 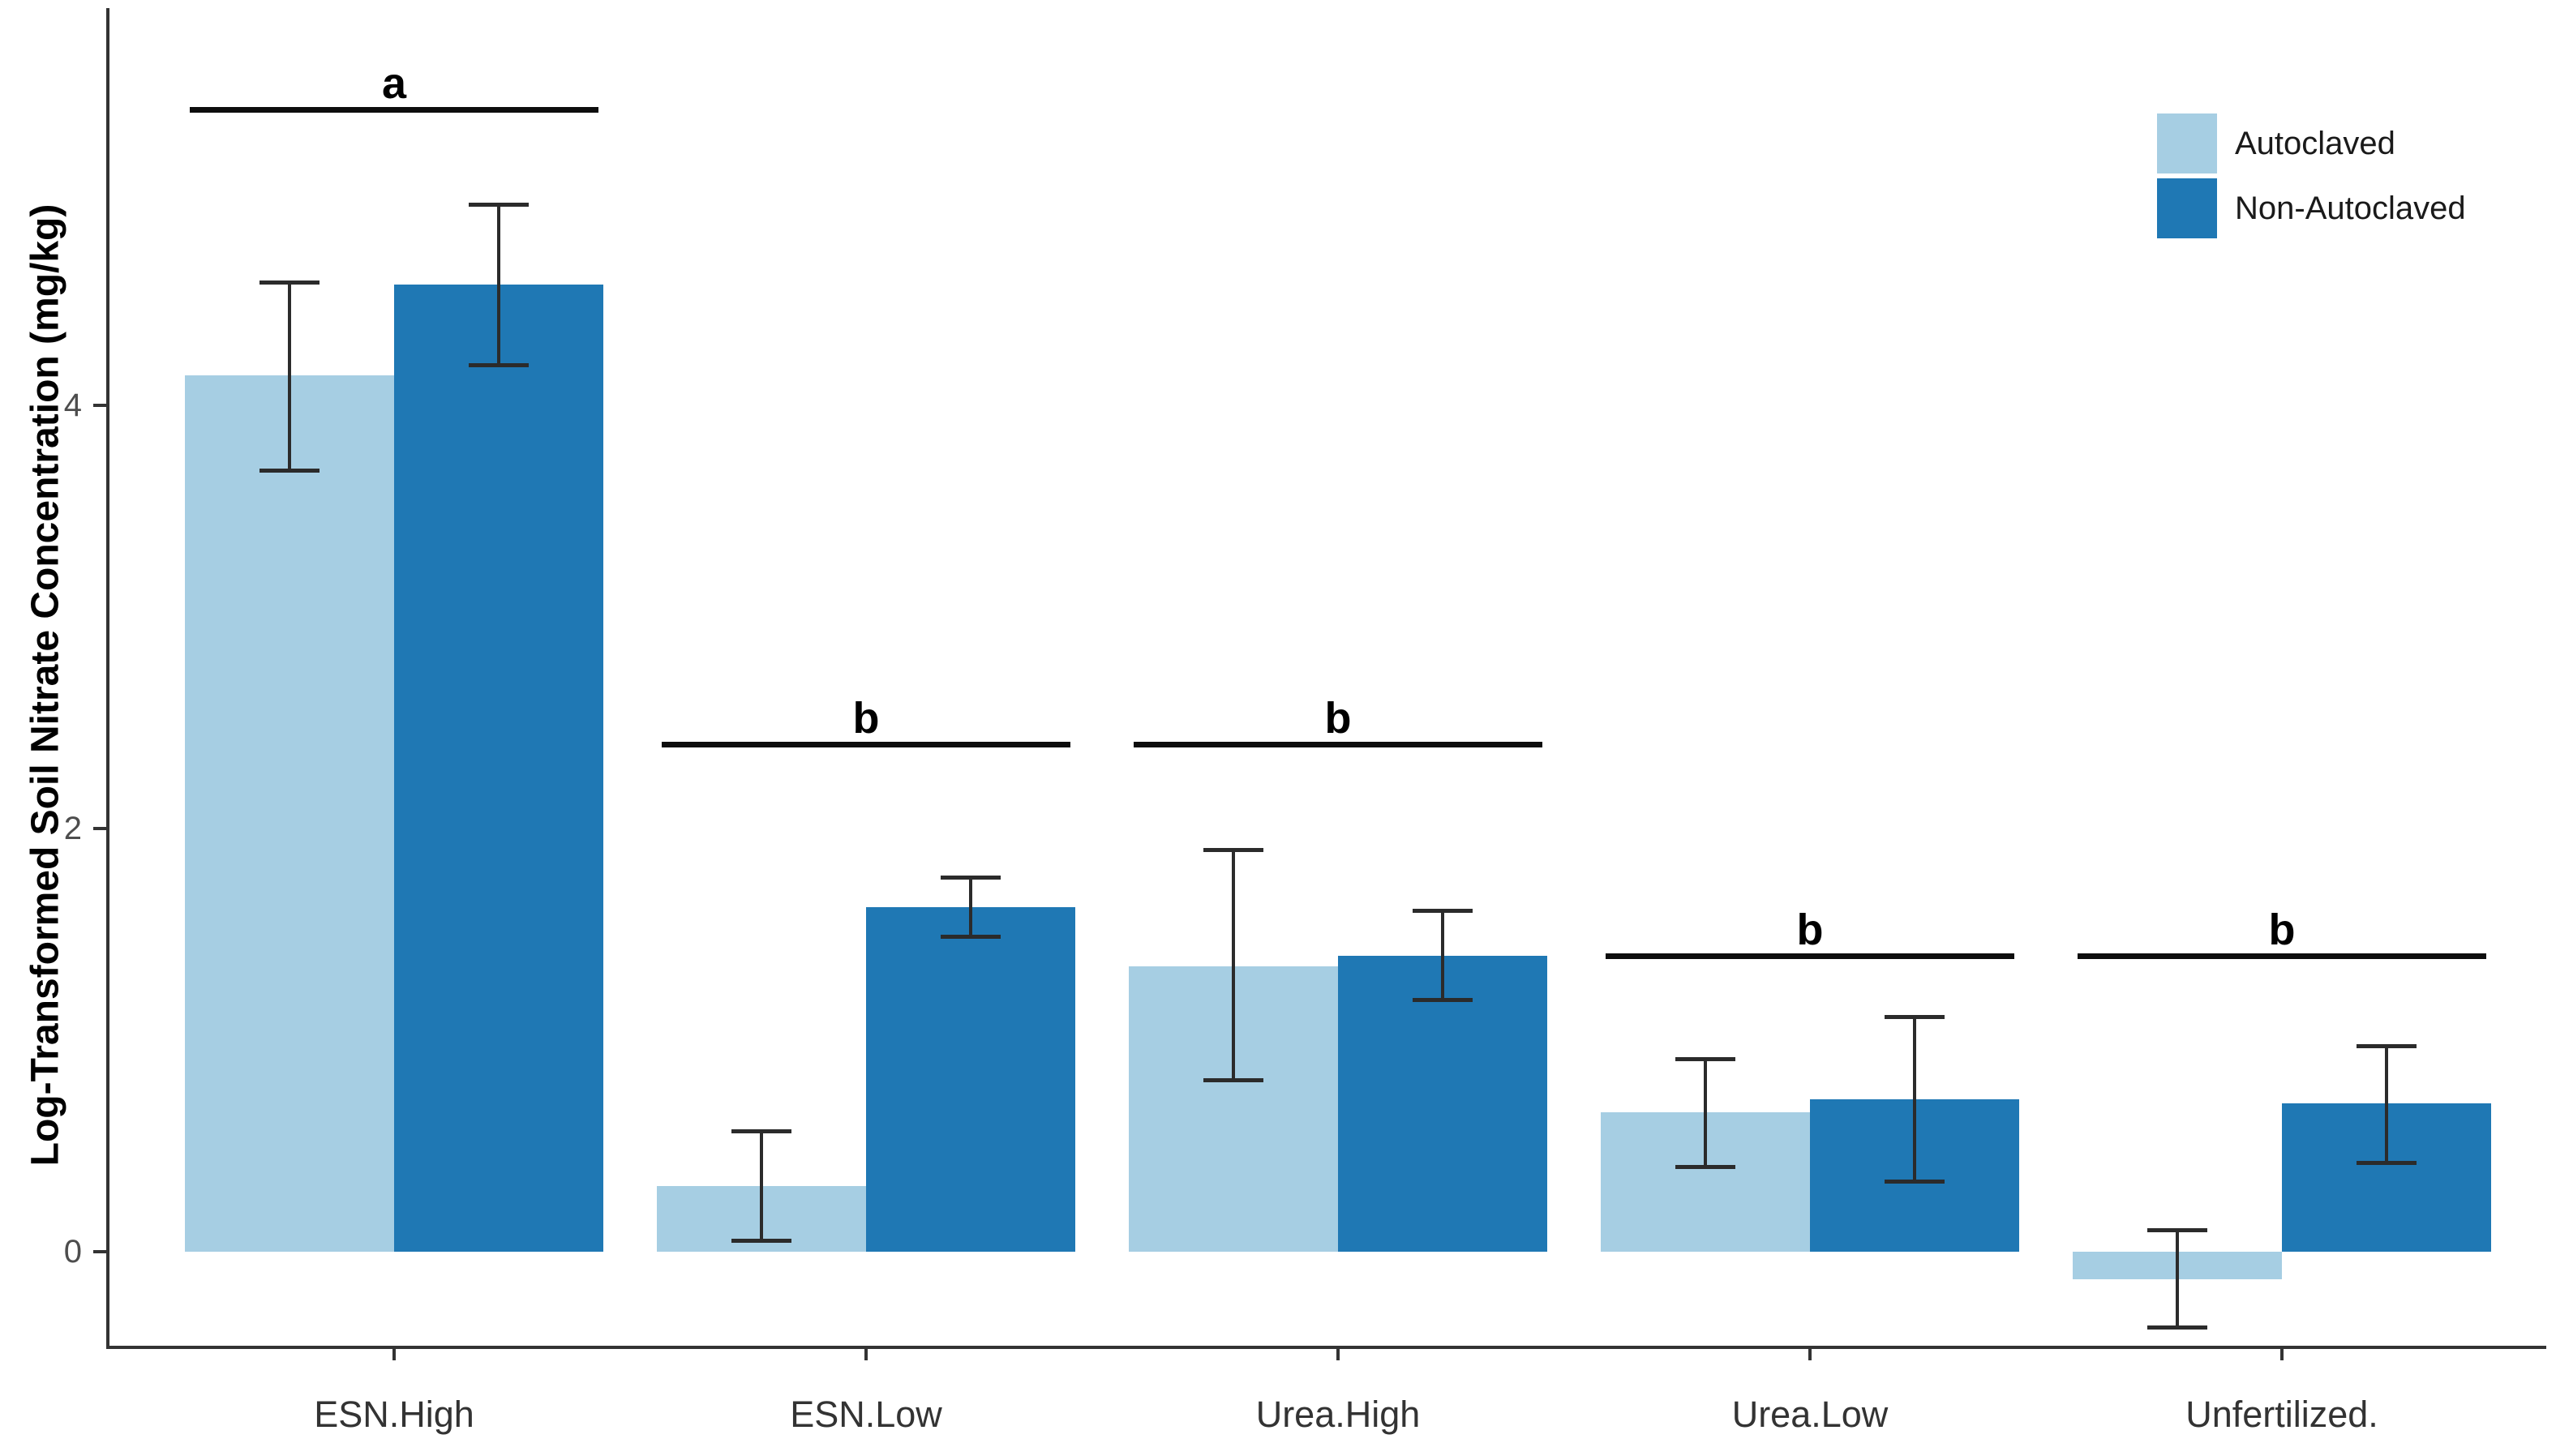 What do you see at coordinates (394, 83) in the screenshot?
I see `significance-letter: a` at bounding box center [394, 83].